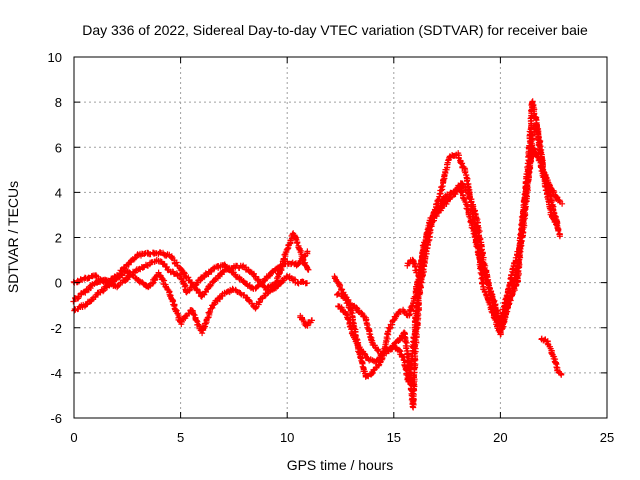  I want to click on y-tick-label: 8, so click(58, 102).